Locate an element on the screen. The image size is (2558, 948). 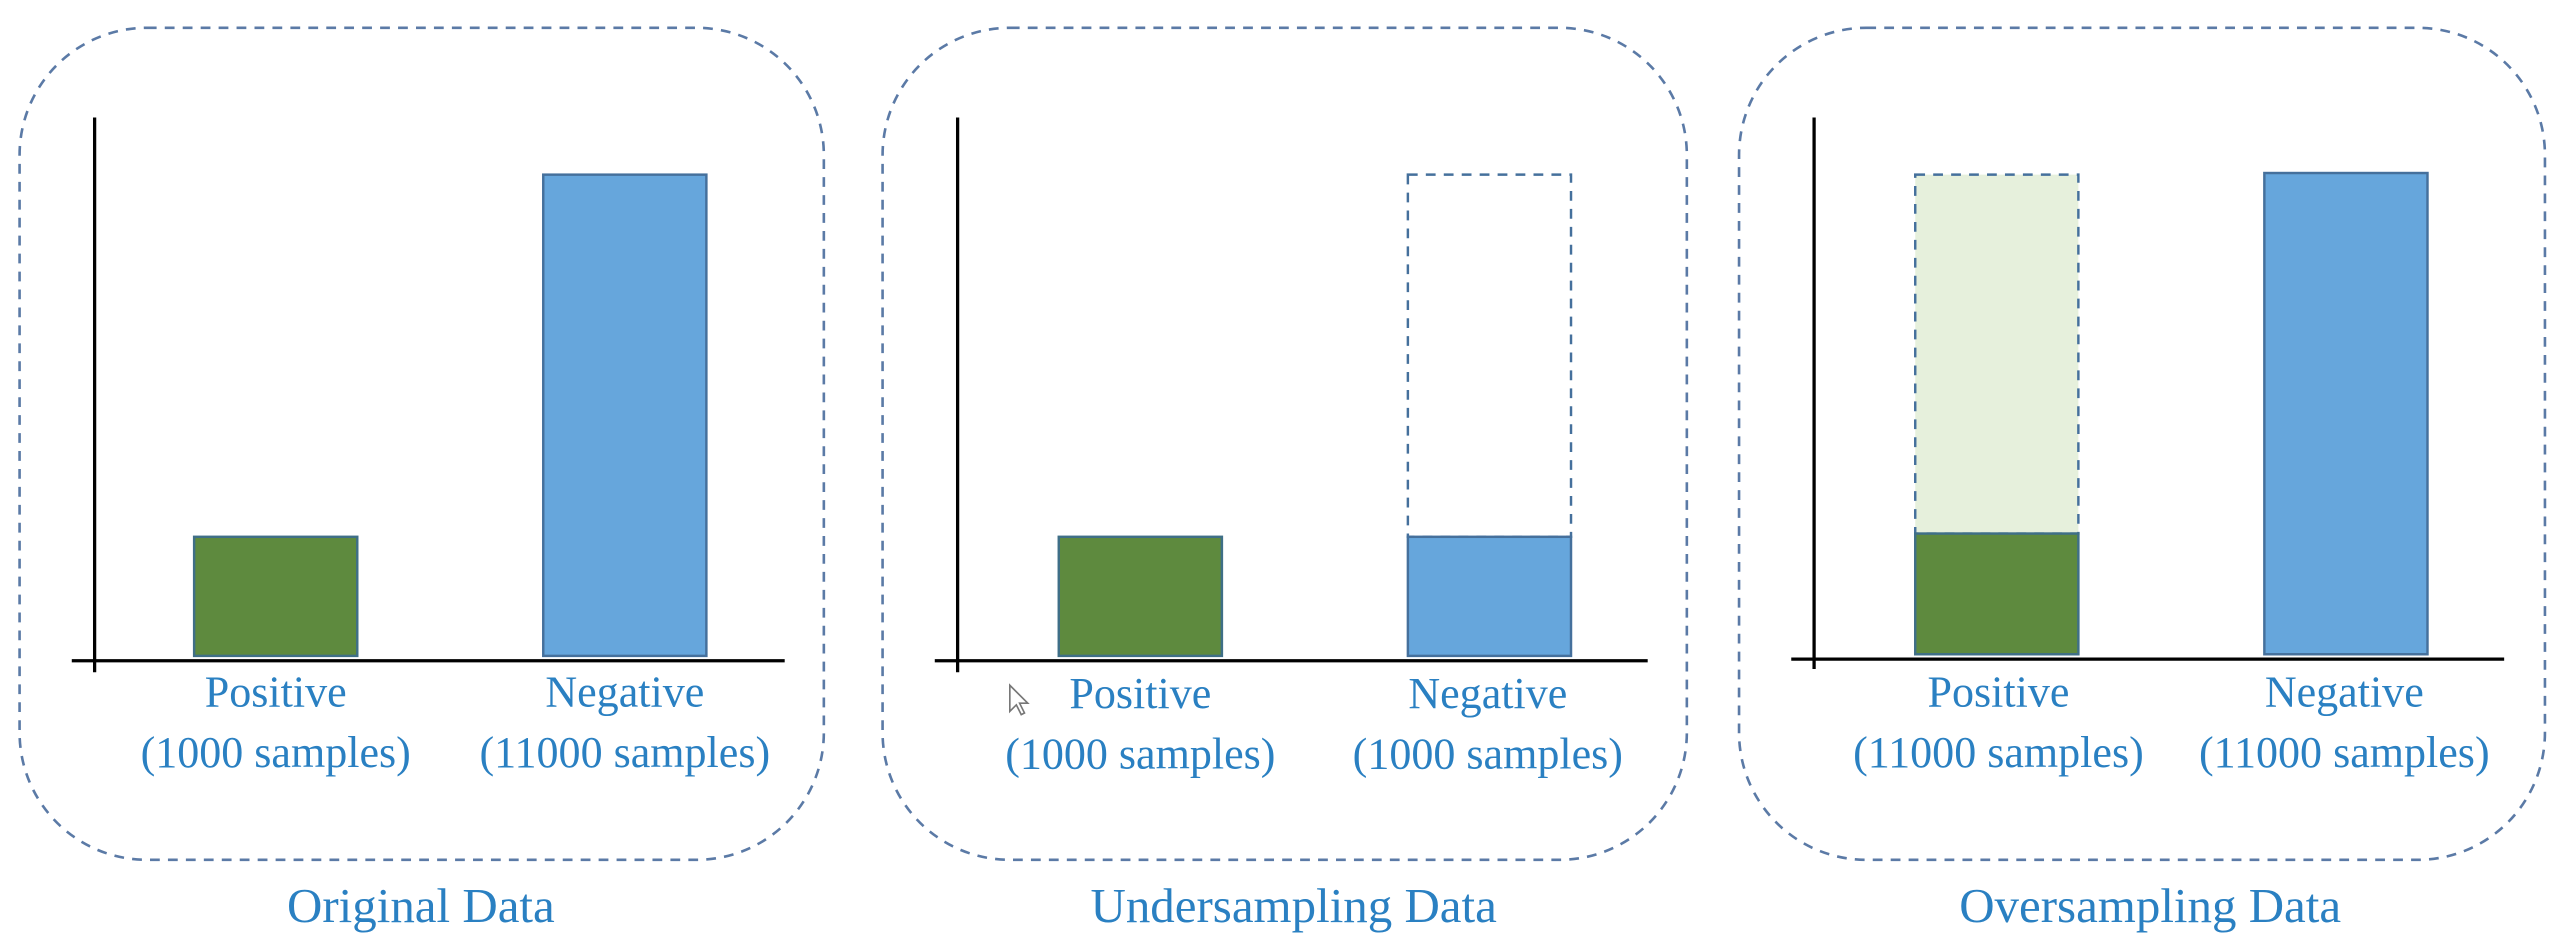
panel-title: Original Data is located at coordinates (421, 905).